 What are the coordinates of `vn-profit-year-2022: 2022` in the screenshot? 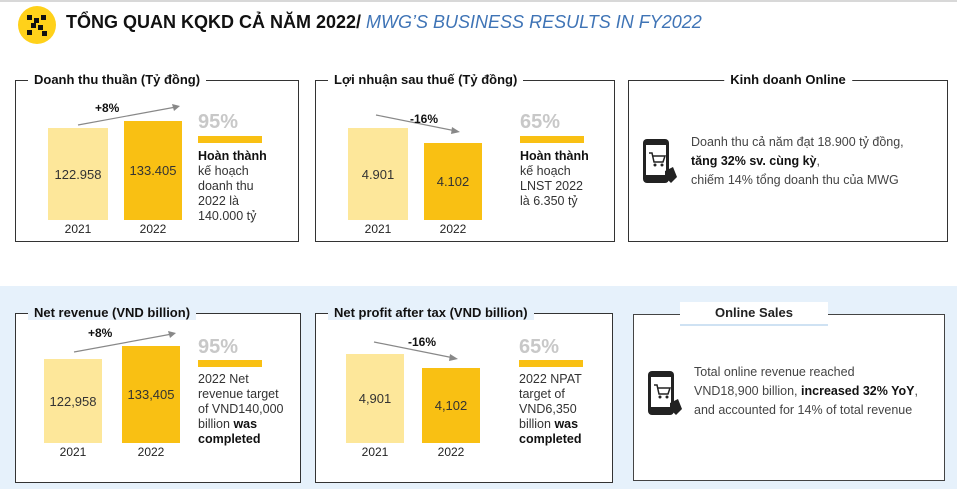 It's located at (453, 229).